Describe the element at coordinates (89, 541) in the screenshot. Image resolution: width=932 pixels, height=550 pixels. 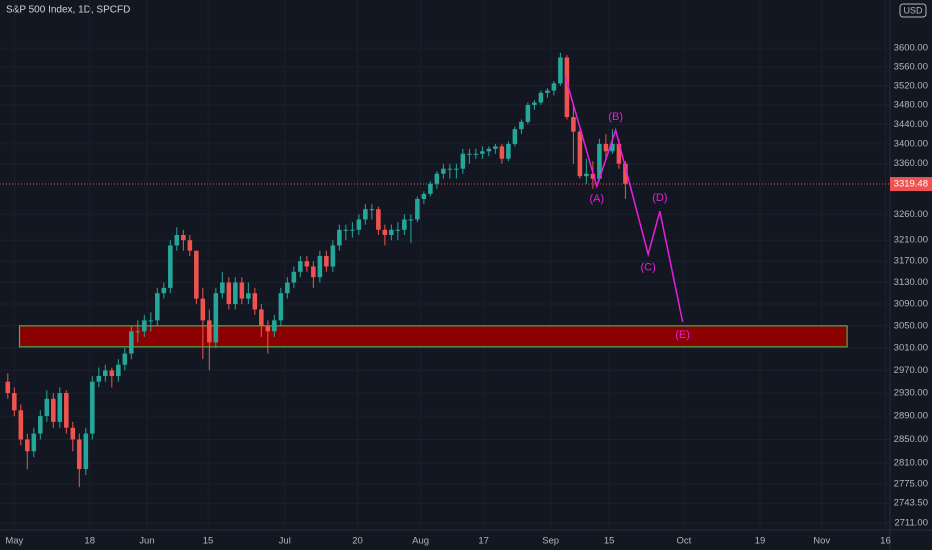
I see `x-tick-label: 18` at that location.